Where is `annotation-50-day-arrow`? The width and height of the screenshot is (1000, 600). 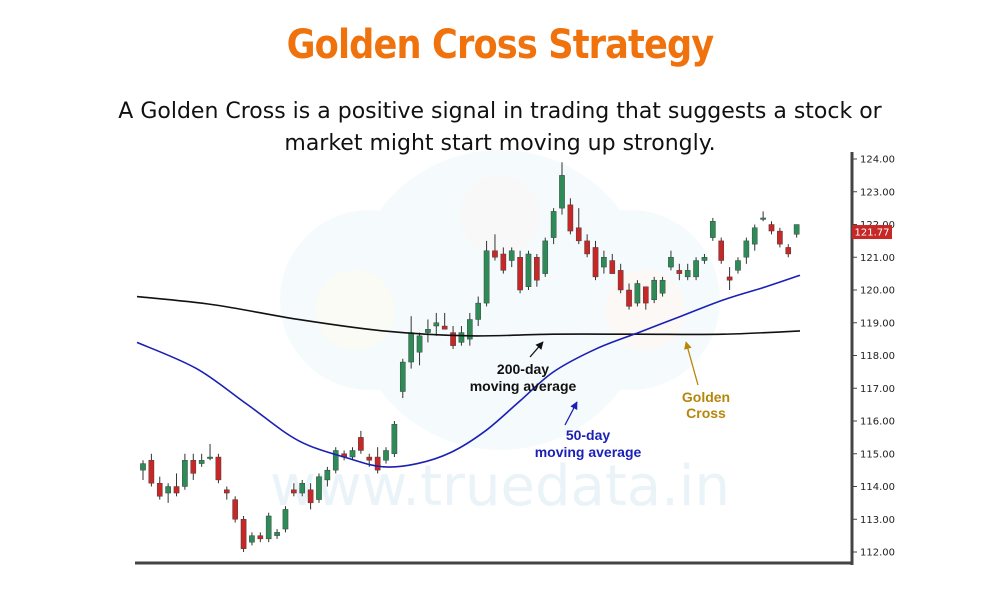 annotation-50-day-arrow is located at coordinates (571, 413).